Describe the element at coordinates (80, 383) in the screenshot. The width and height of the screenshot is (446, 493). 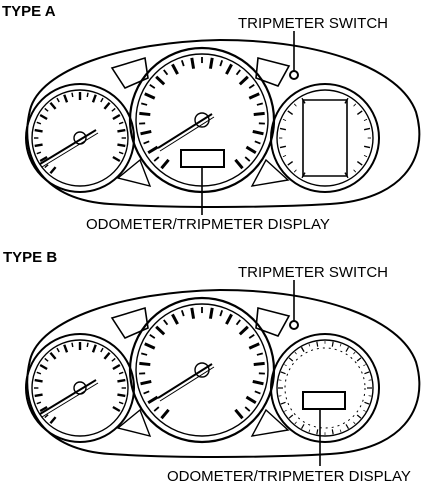
I see `type-b-left-gauge-ticks` at that location.